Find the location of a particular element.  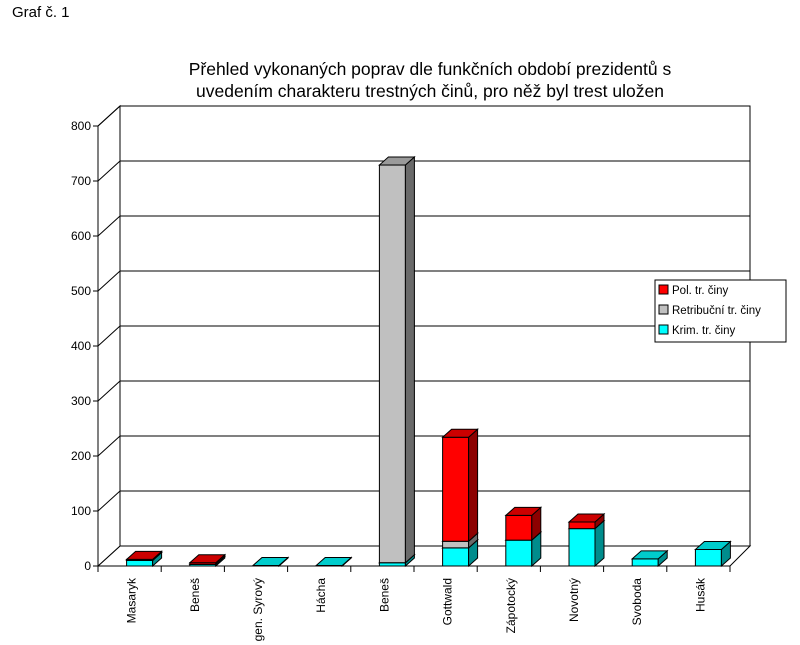

x-tick-label: Masaryk is located at coordinates (132, 600).